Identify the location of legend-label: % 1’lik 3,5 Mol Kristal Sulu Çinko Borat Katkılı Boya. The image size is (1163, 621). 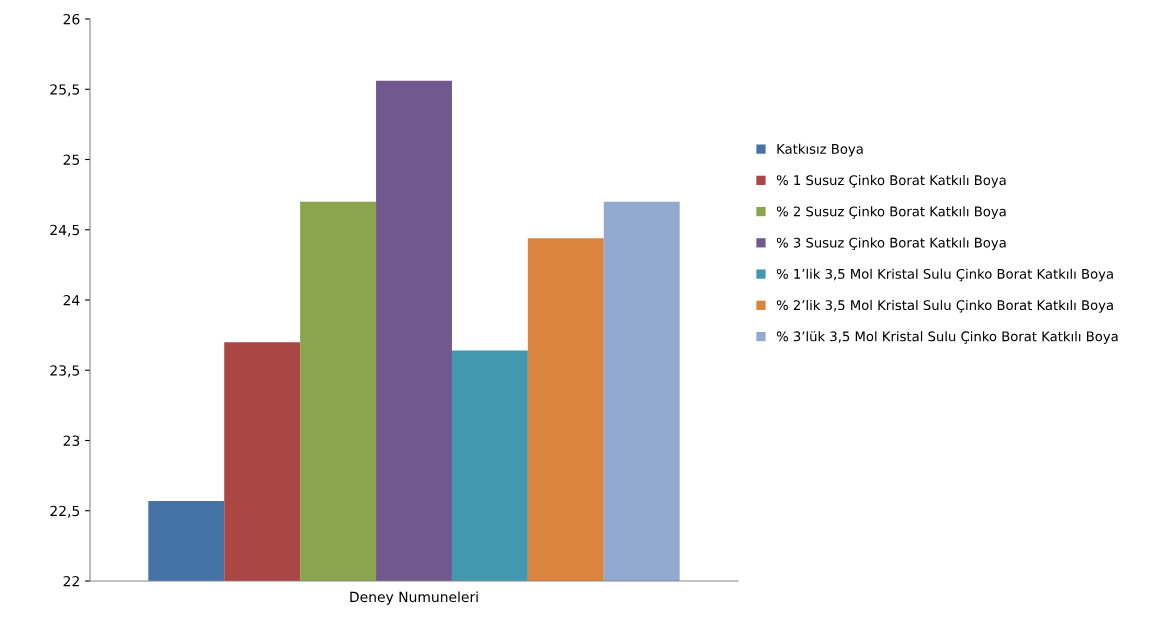
(944, 275).